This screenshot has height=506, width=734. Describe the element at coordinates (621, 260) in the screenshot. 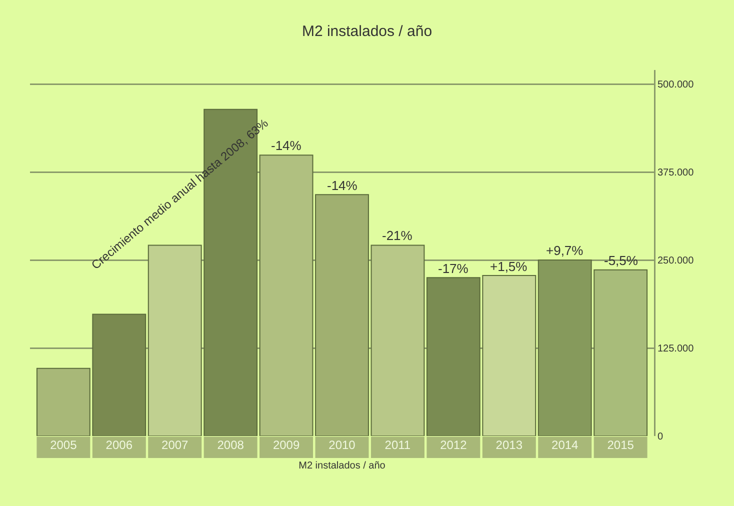

I see `annotation: -5,5%` at that location.